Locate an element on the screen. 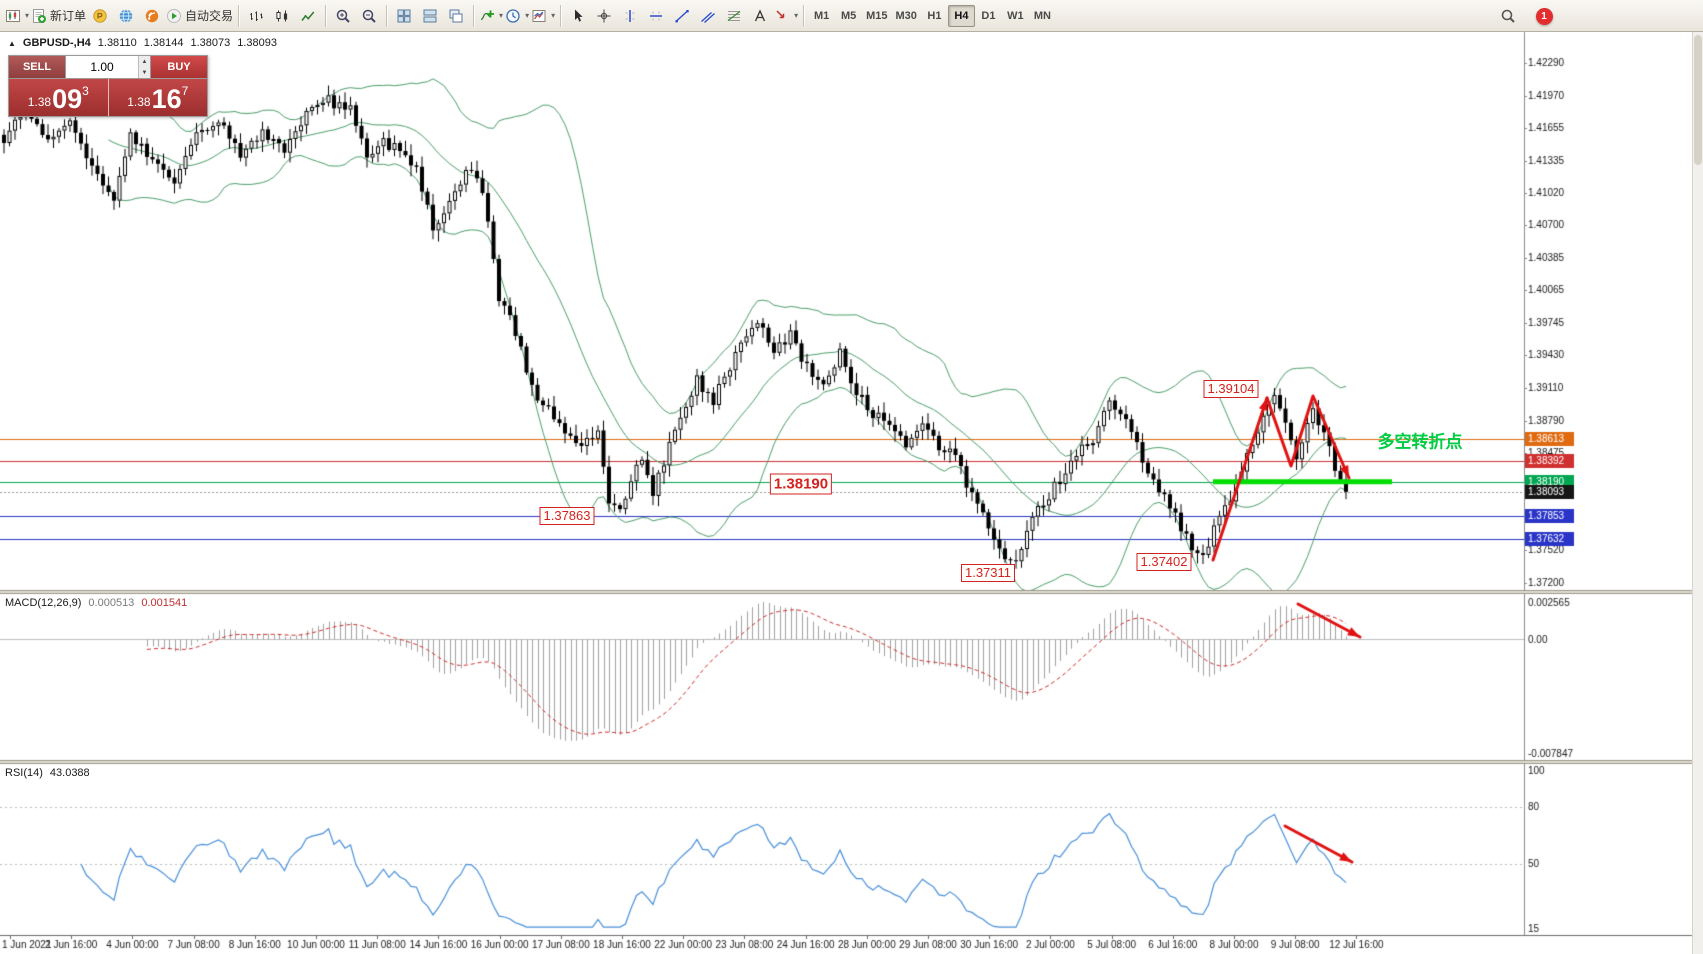 This screenshot has height=954, width=1703. arrow-objects-button: ▾ is located at coordinates (786, 16).